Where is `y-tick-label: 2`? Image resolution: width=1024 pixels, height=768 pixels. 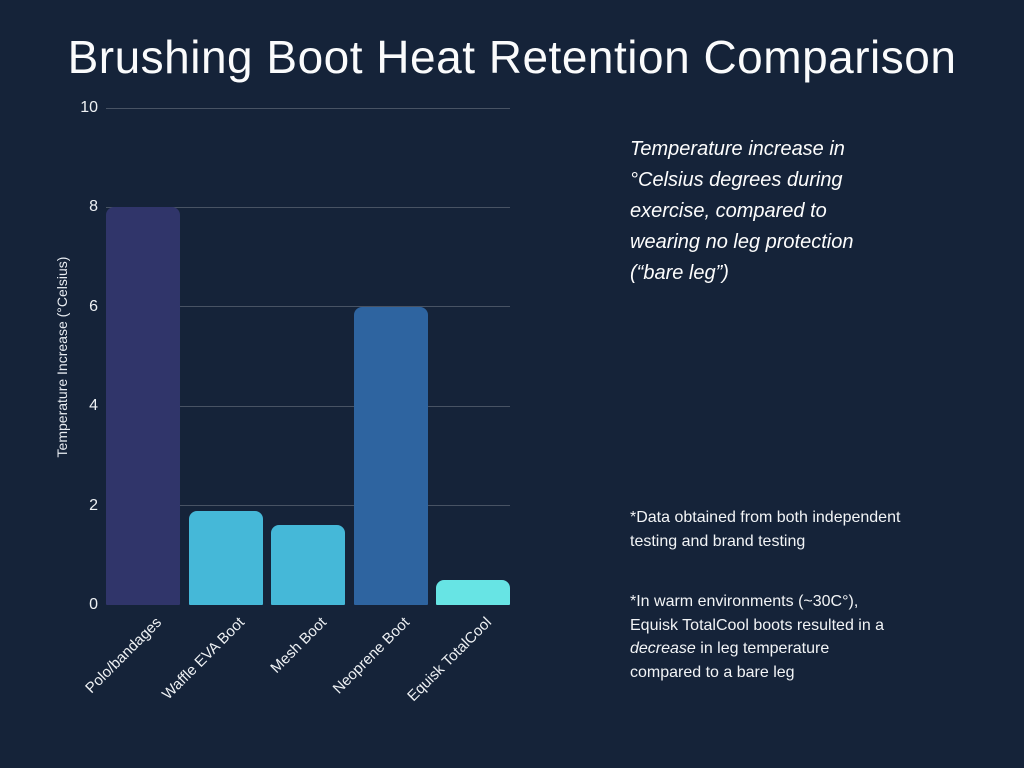
y-tick-label: 2 is located at coordinates (93, 505).